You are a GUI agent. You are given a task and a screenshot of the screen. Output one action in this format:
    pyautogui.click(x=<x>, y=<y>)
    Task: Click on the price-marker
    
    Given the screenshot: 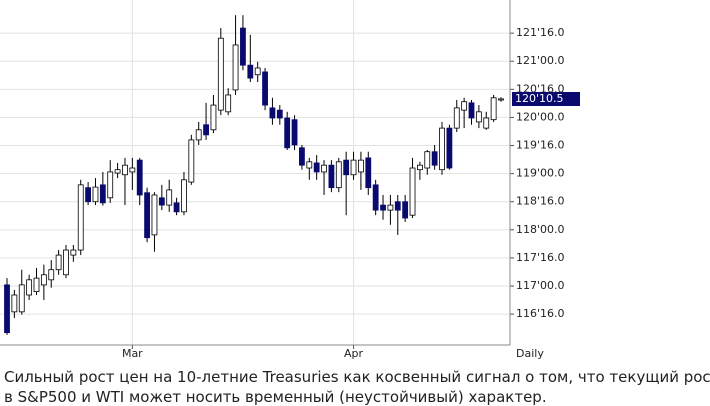 What is the action you would take?
    pyautogui.click(x=546, y=98)
    